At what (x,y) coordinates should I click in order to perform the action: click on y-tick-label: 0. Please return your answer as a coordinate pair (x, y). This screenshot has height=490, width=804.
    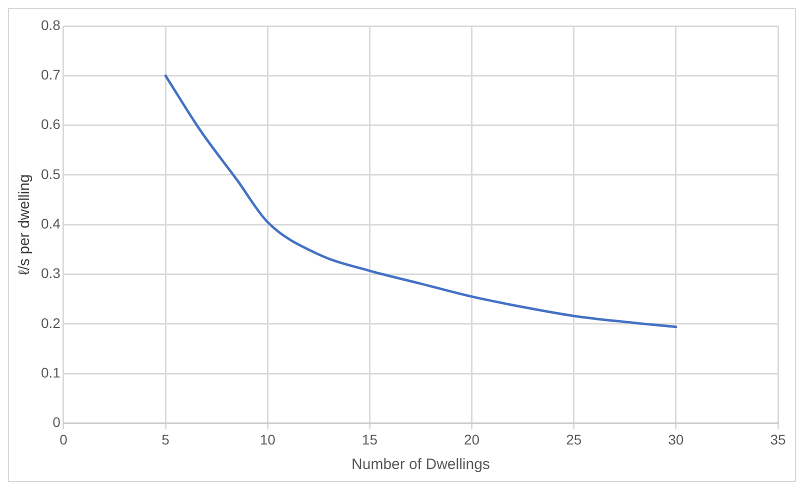
    Looking at the image, I should click on (56, 422).